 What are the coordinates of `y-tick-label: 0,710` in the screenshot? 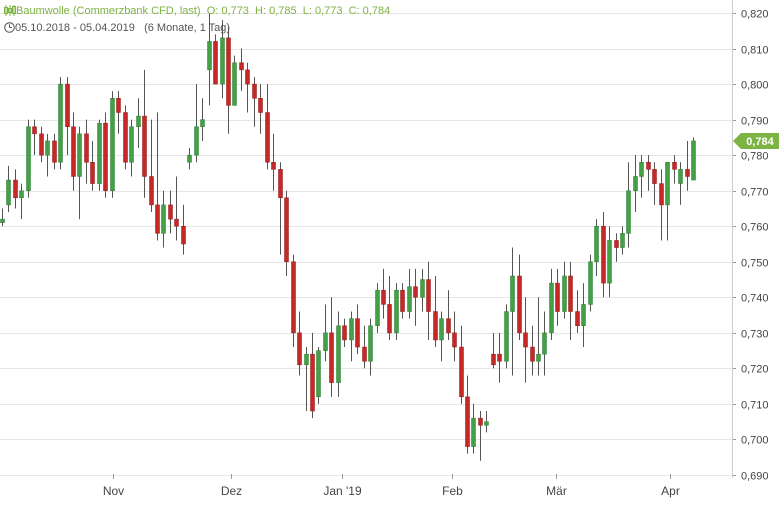 It's located at (755, 406).